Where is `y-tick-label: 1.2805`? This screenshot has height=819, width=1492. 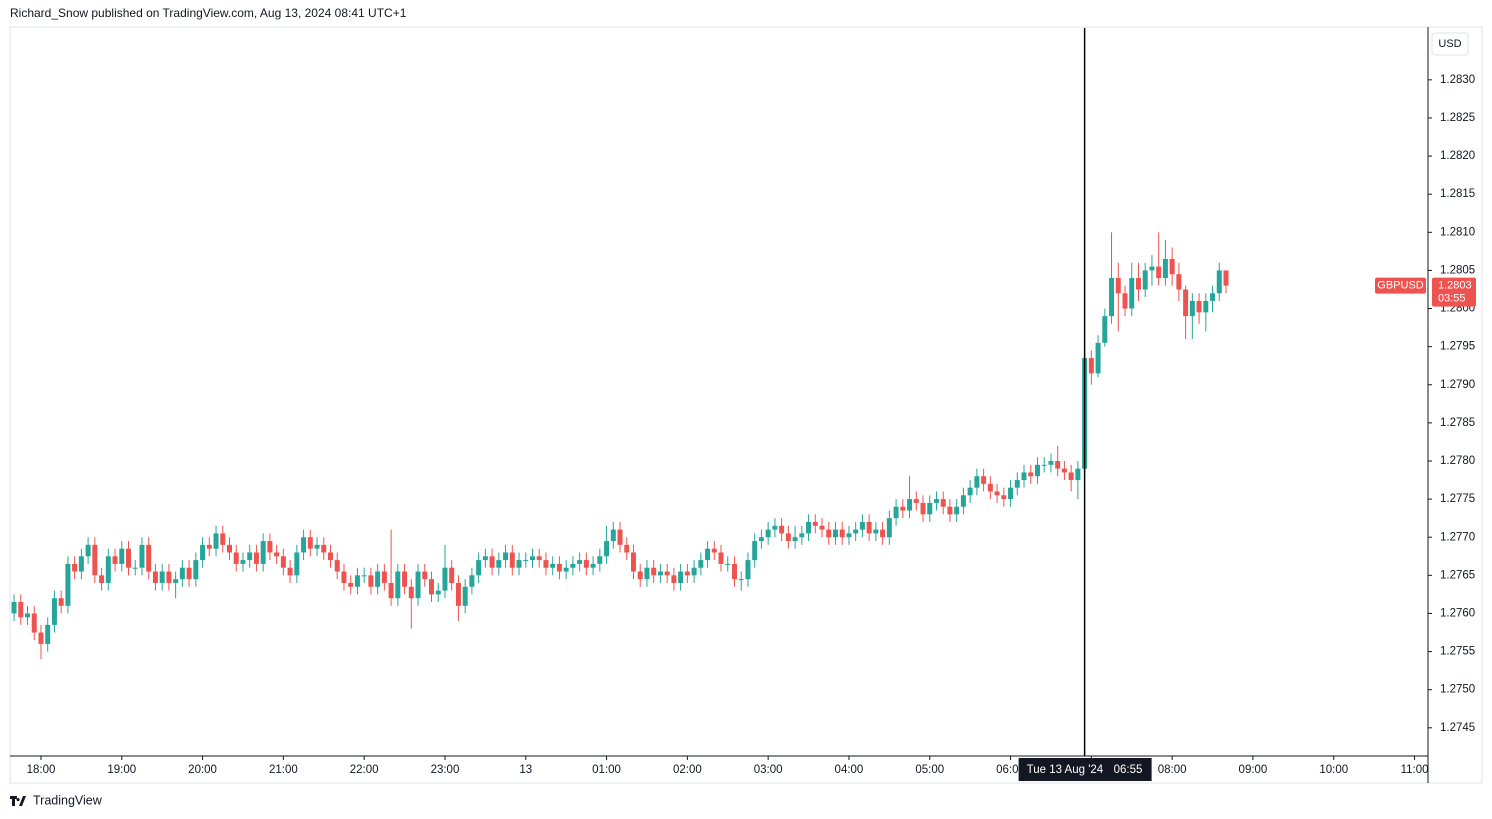
y-tick-label: 1.2805 is located at coordinates (1457, 270).